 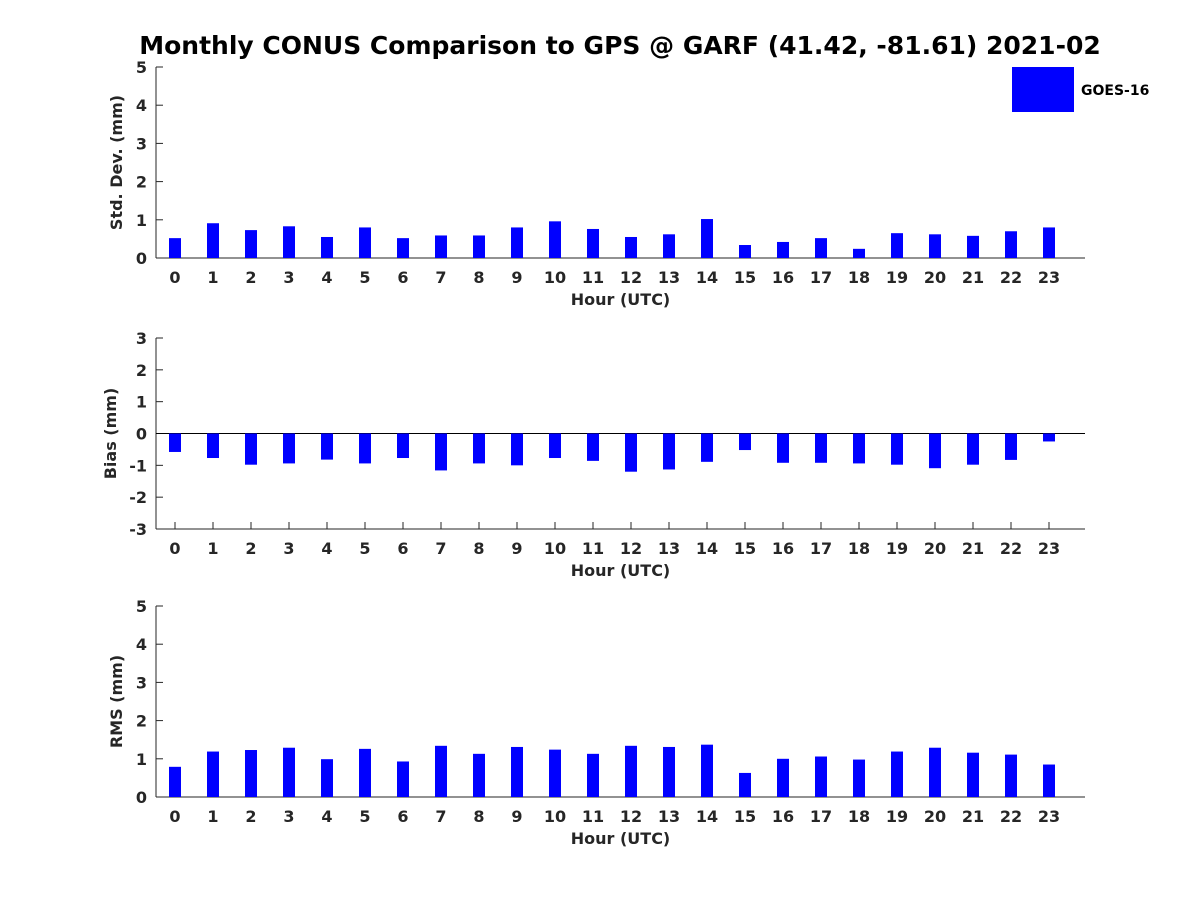 What do you see at coordinates (141, 759) in the screenshot?
I see `y-tick-label: 1` at bounding box center [141, 759].